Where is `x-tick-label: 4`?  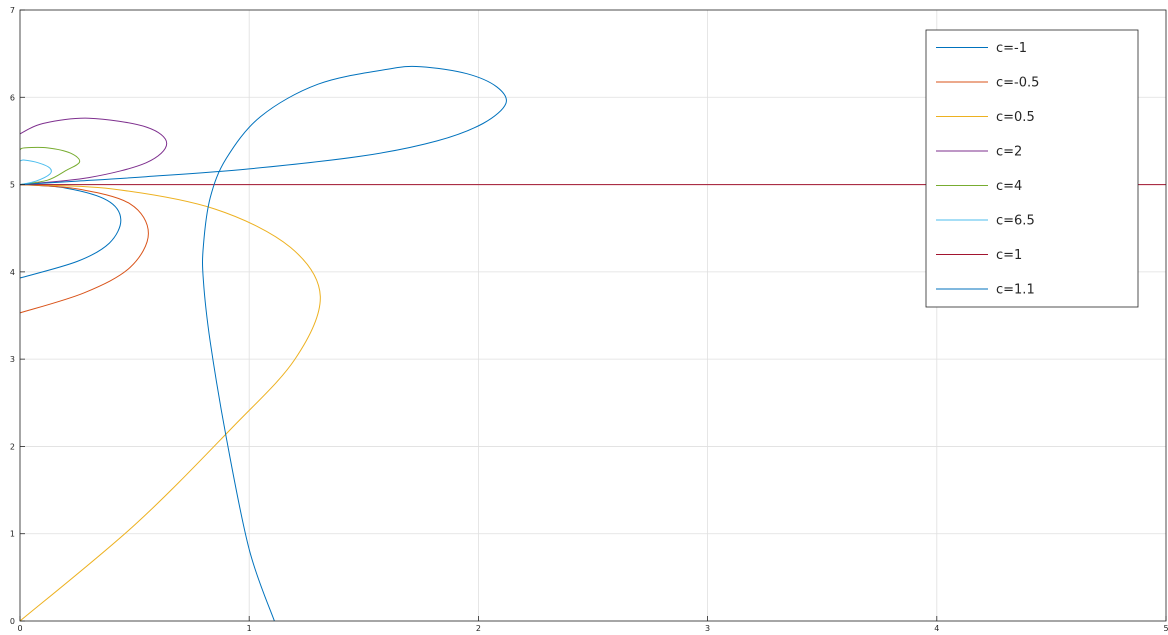 x-tick-label: 4 is located at coordinates (936, 628).